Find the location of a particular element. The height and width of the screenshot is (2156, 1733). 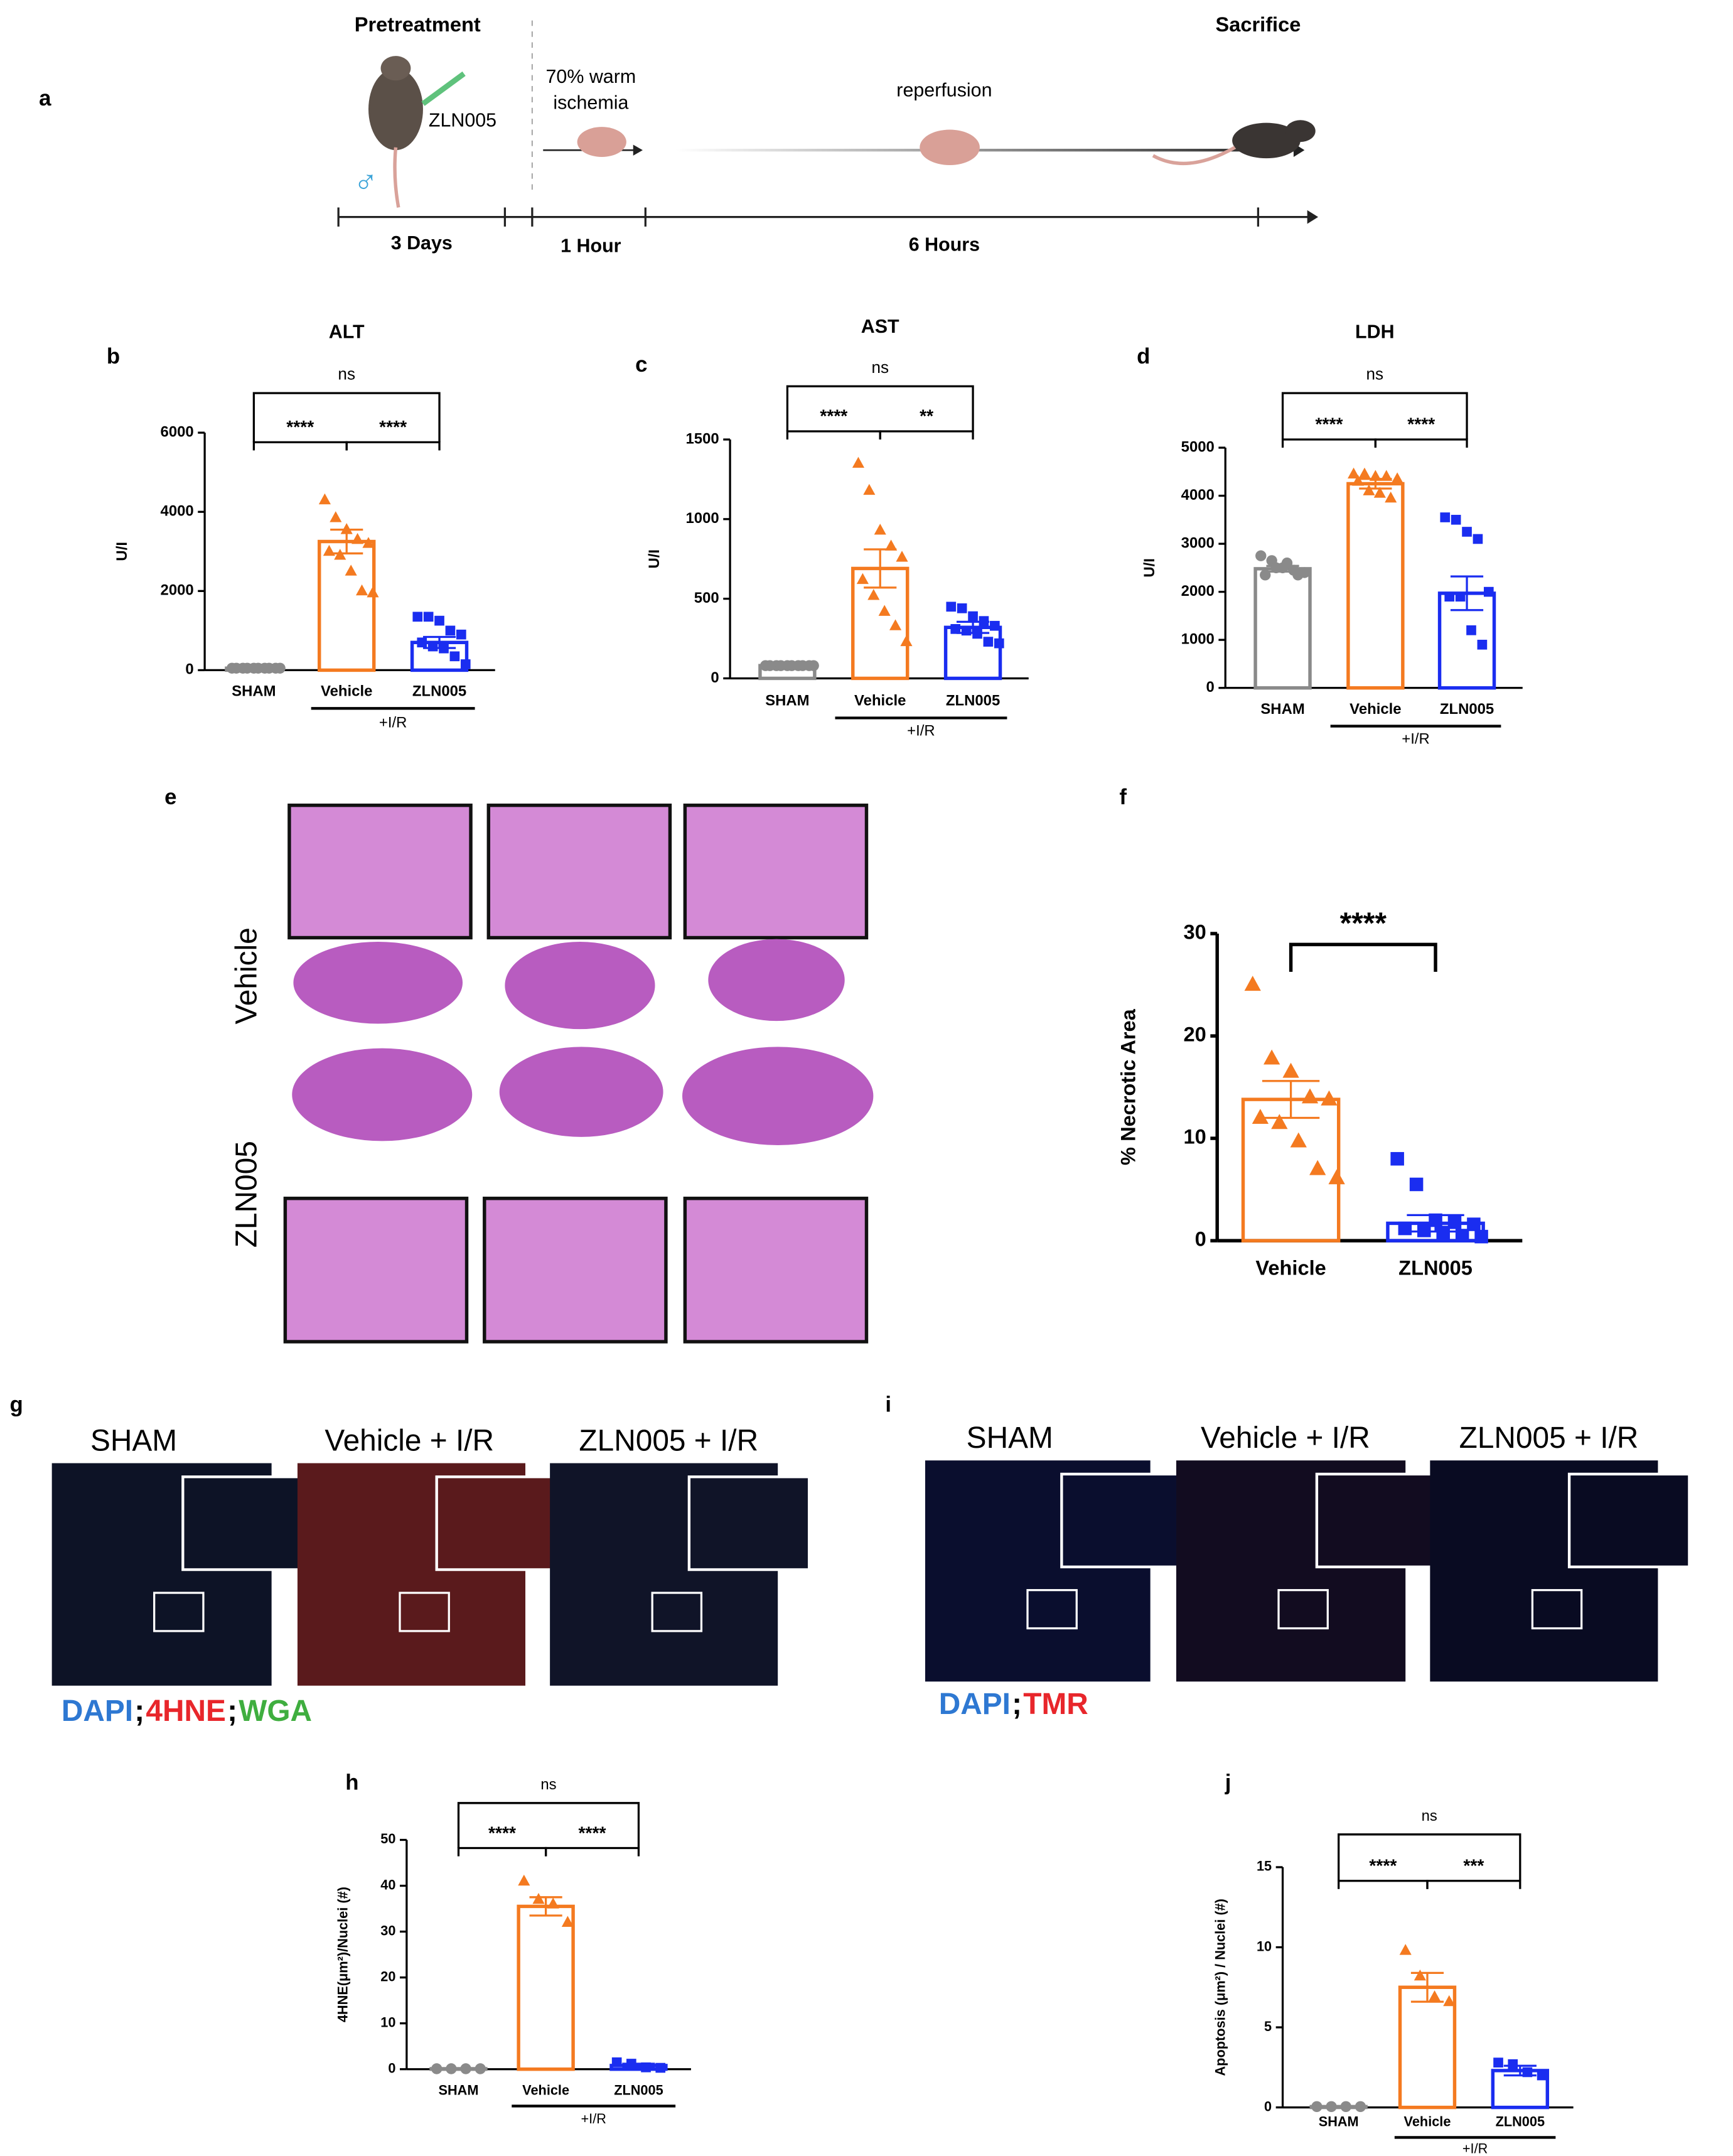

stain-label: WGA is located at coordinates (275, 1711).